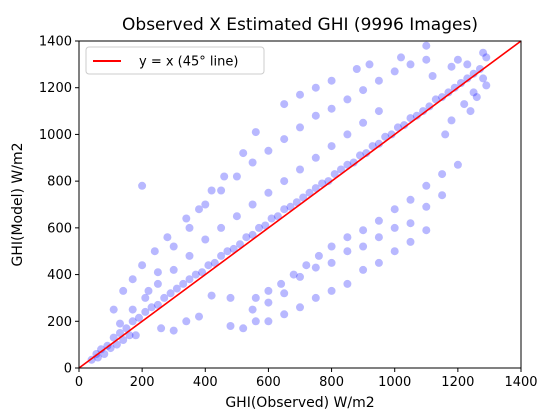 Image resolution: width=550 pixels, height=414 pixels. I want to click on x-tick-label: 200, so click(142, 382).